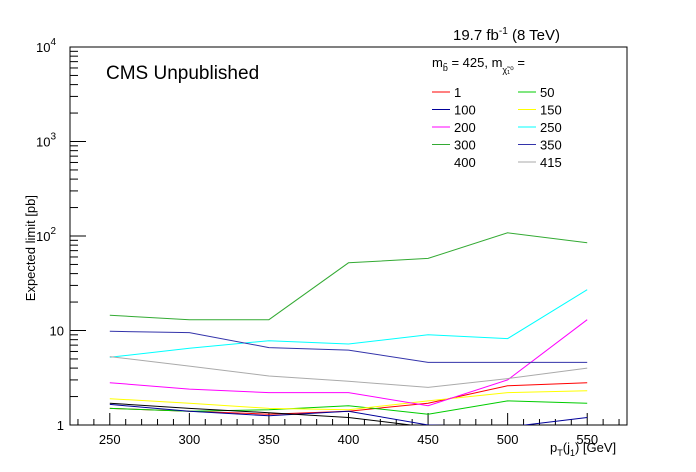  Describe the element at coordinates (269, 439) in the screenshot. I see `x-tick-label: 350` at that location.